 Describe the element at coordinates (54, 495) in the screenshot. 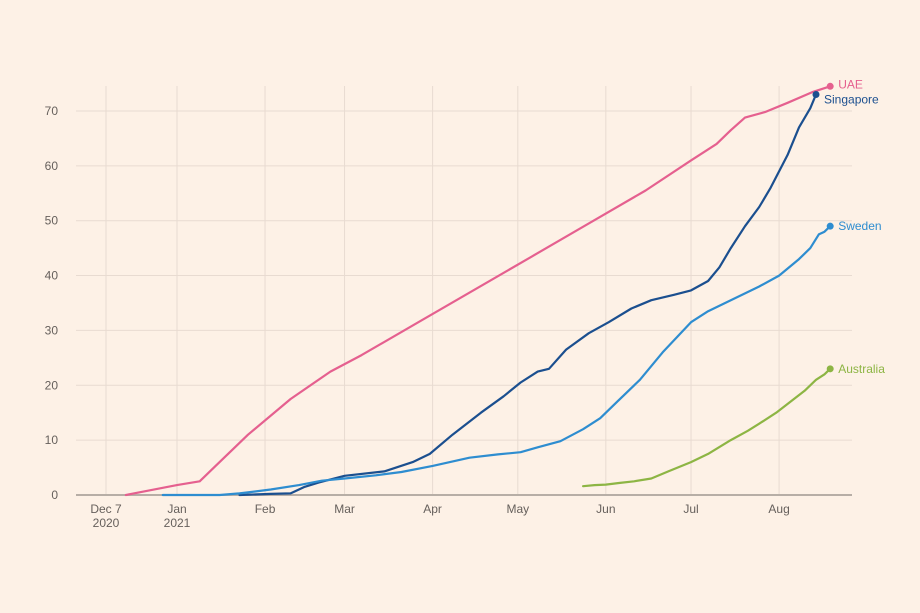

I see `y-tick-label: 0` at that location.